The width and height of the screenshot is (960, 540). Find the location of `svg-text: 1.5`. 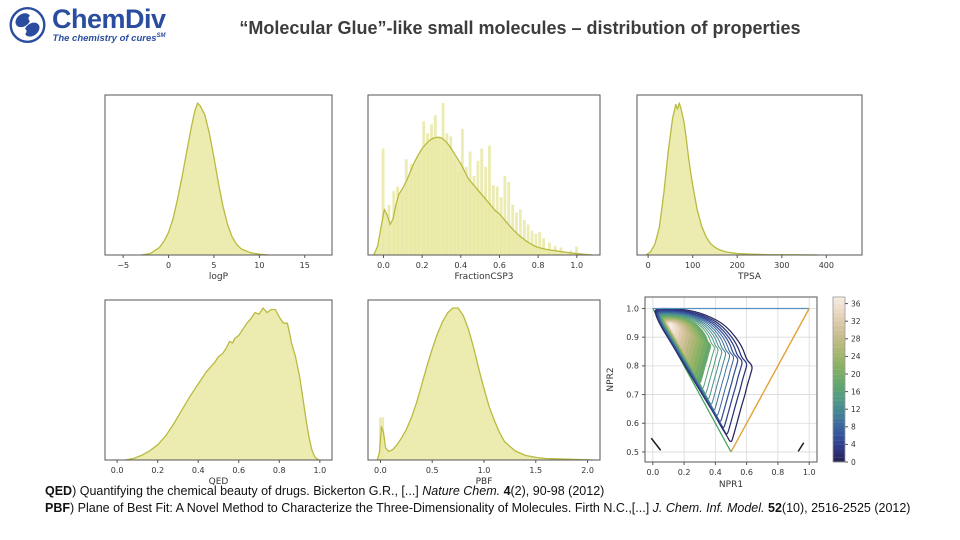

svg-text: 1.5 is located at coordinates (535, 470).